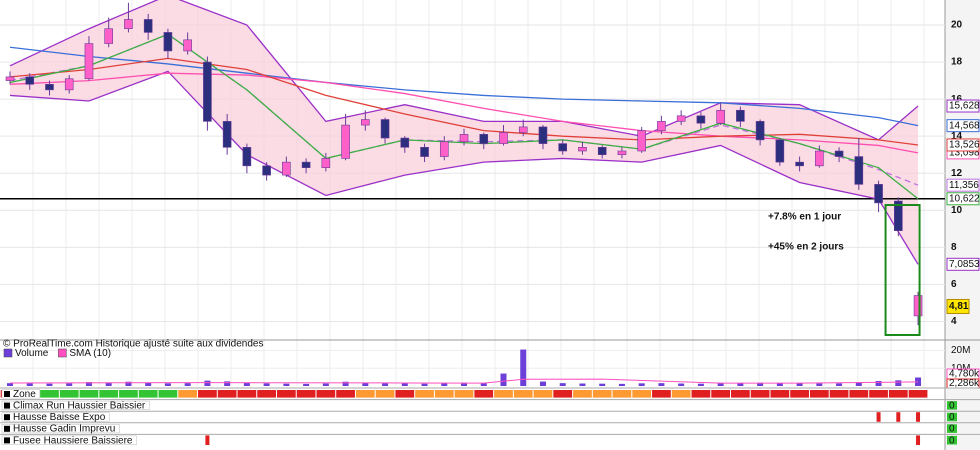  Describe the element at coordinates (954, 284) in the screenshot. I see `y-tick-label: 6` at that location.